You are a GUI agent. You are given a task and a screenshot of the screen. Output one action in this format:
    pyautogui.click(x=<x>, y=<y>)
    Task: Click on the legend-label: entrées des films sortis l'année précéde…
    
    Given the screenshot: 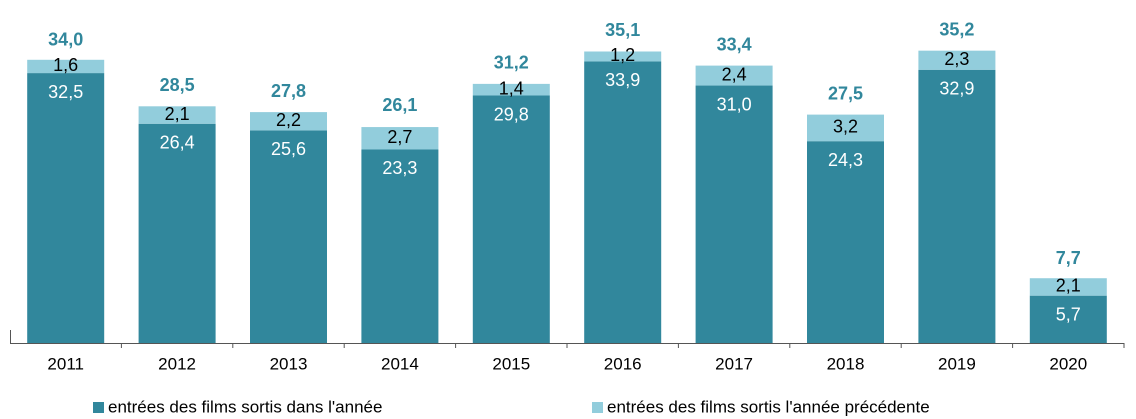 What is the action you would take?
    pyautogui.click(x=768, y=406)
    